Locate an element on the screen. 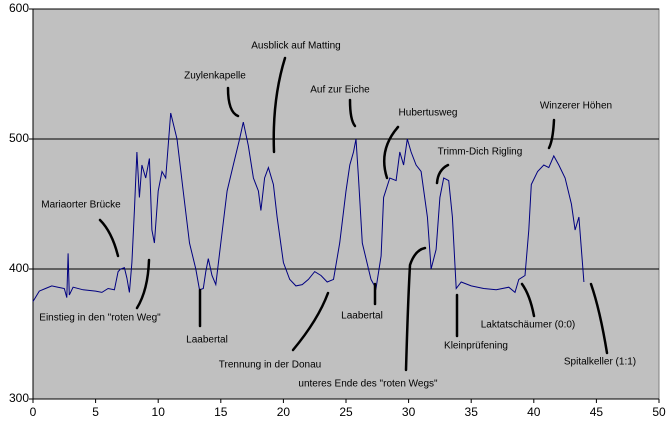  annotation: Trimm-Dich Rigling is located at coordinates (480, 152).